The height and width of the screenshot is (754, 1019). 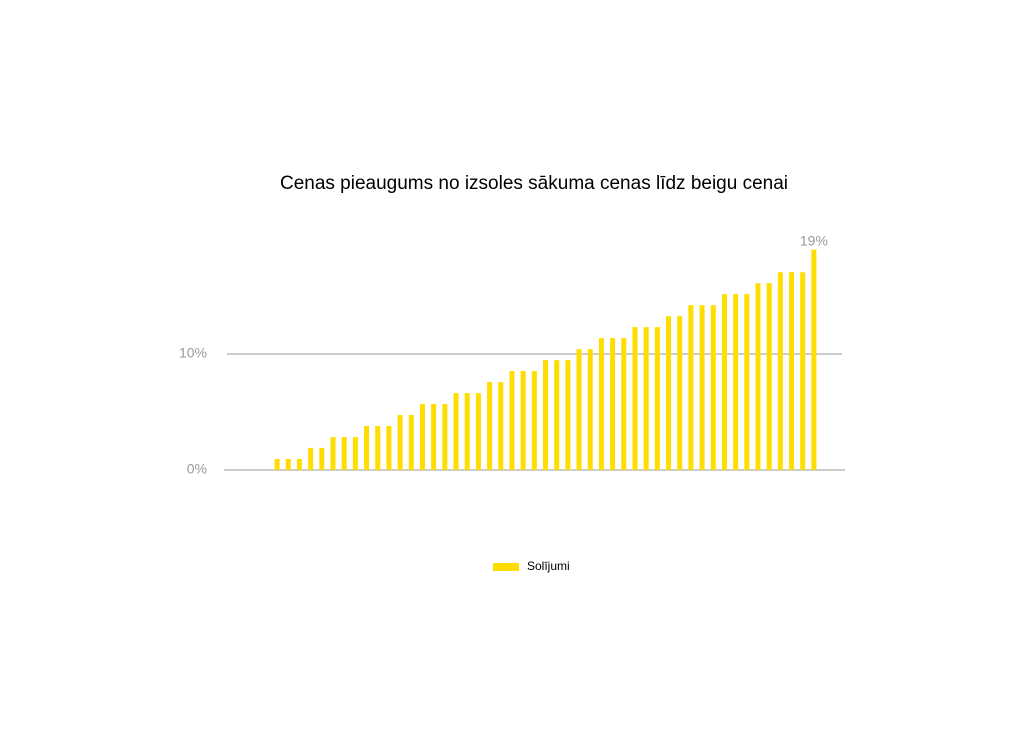 What do you see at coordinates (548, 566) in the screenshot?
I see `legend-label: Solījumi` at bounding box center [548, 566].